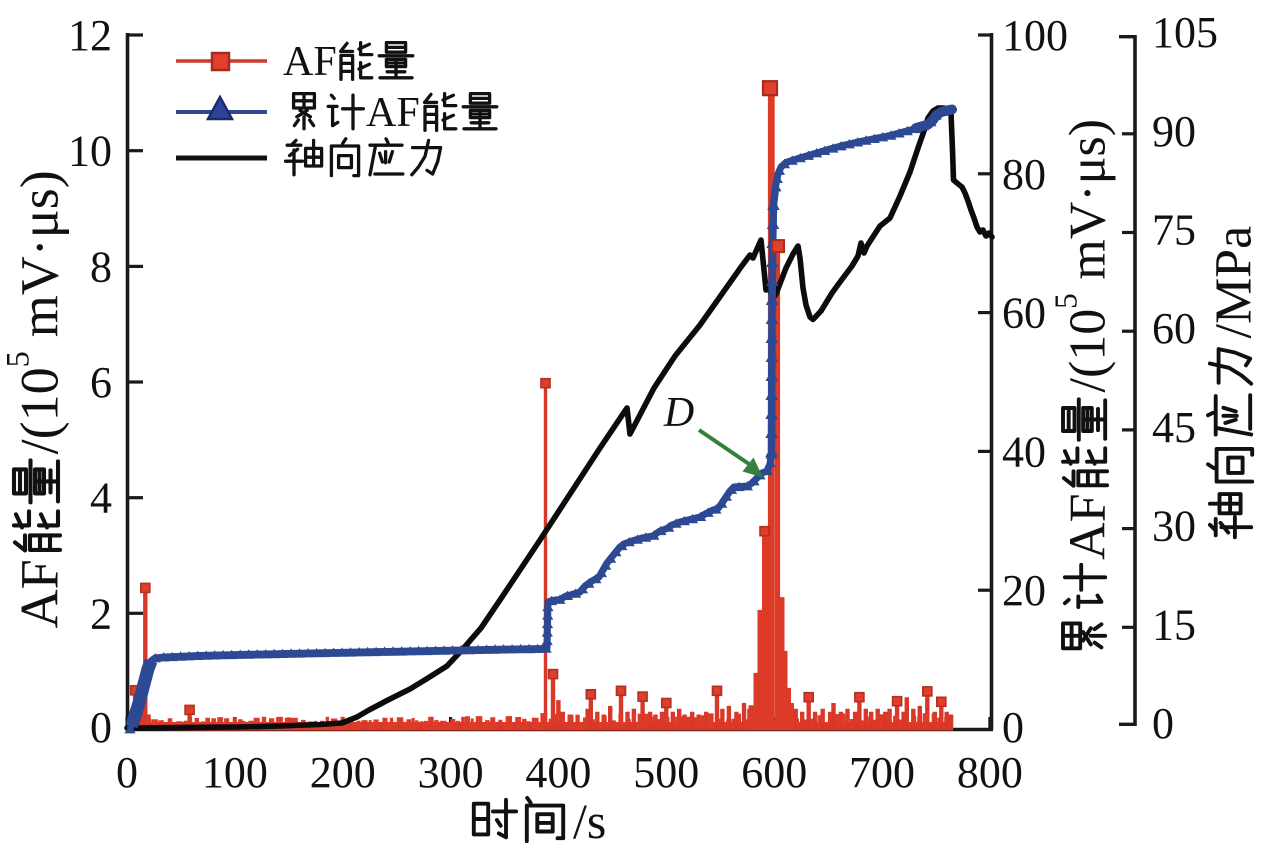 The width and height of the screenshot is (1271, 855). Describe the element at coordinates (1185, 32) in the screenshot. I see `svg-text: 105` at that location.